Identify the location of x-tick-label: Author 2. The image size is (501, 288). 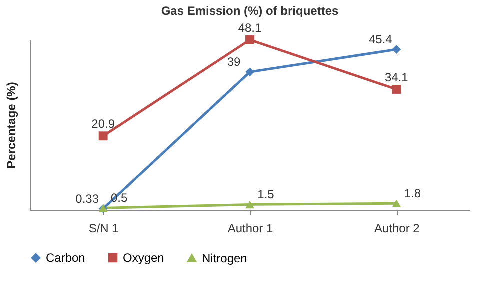
(397, 229).